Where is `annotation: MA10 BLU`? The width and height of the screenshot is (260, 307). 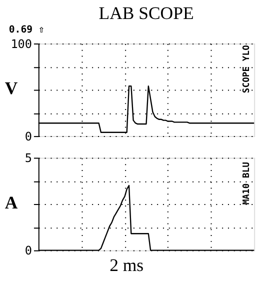
annotation: MA10 BLU is located at coordinates (247, 183).